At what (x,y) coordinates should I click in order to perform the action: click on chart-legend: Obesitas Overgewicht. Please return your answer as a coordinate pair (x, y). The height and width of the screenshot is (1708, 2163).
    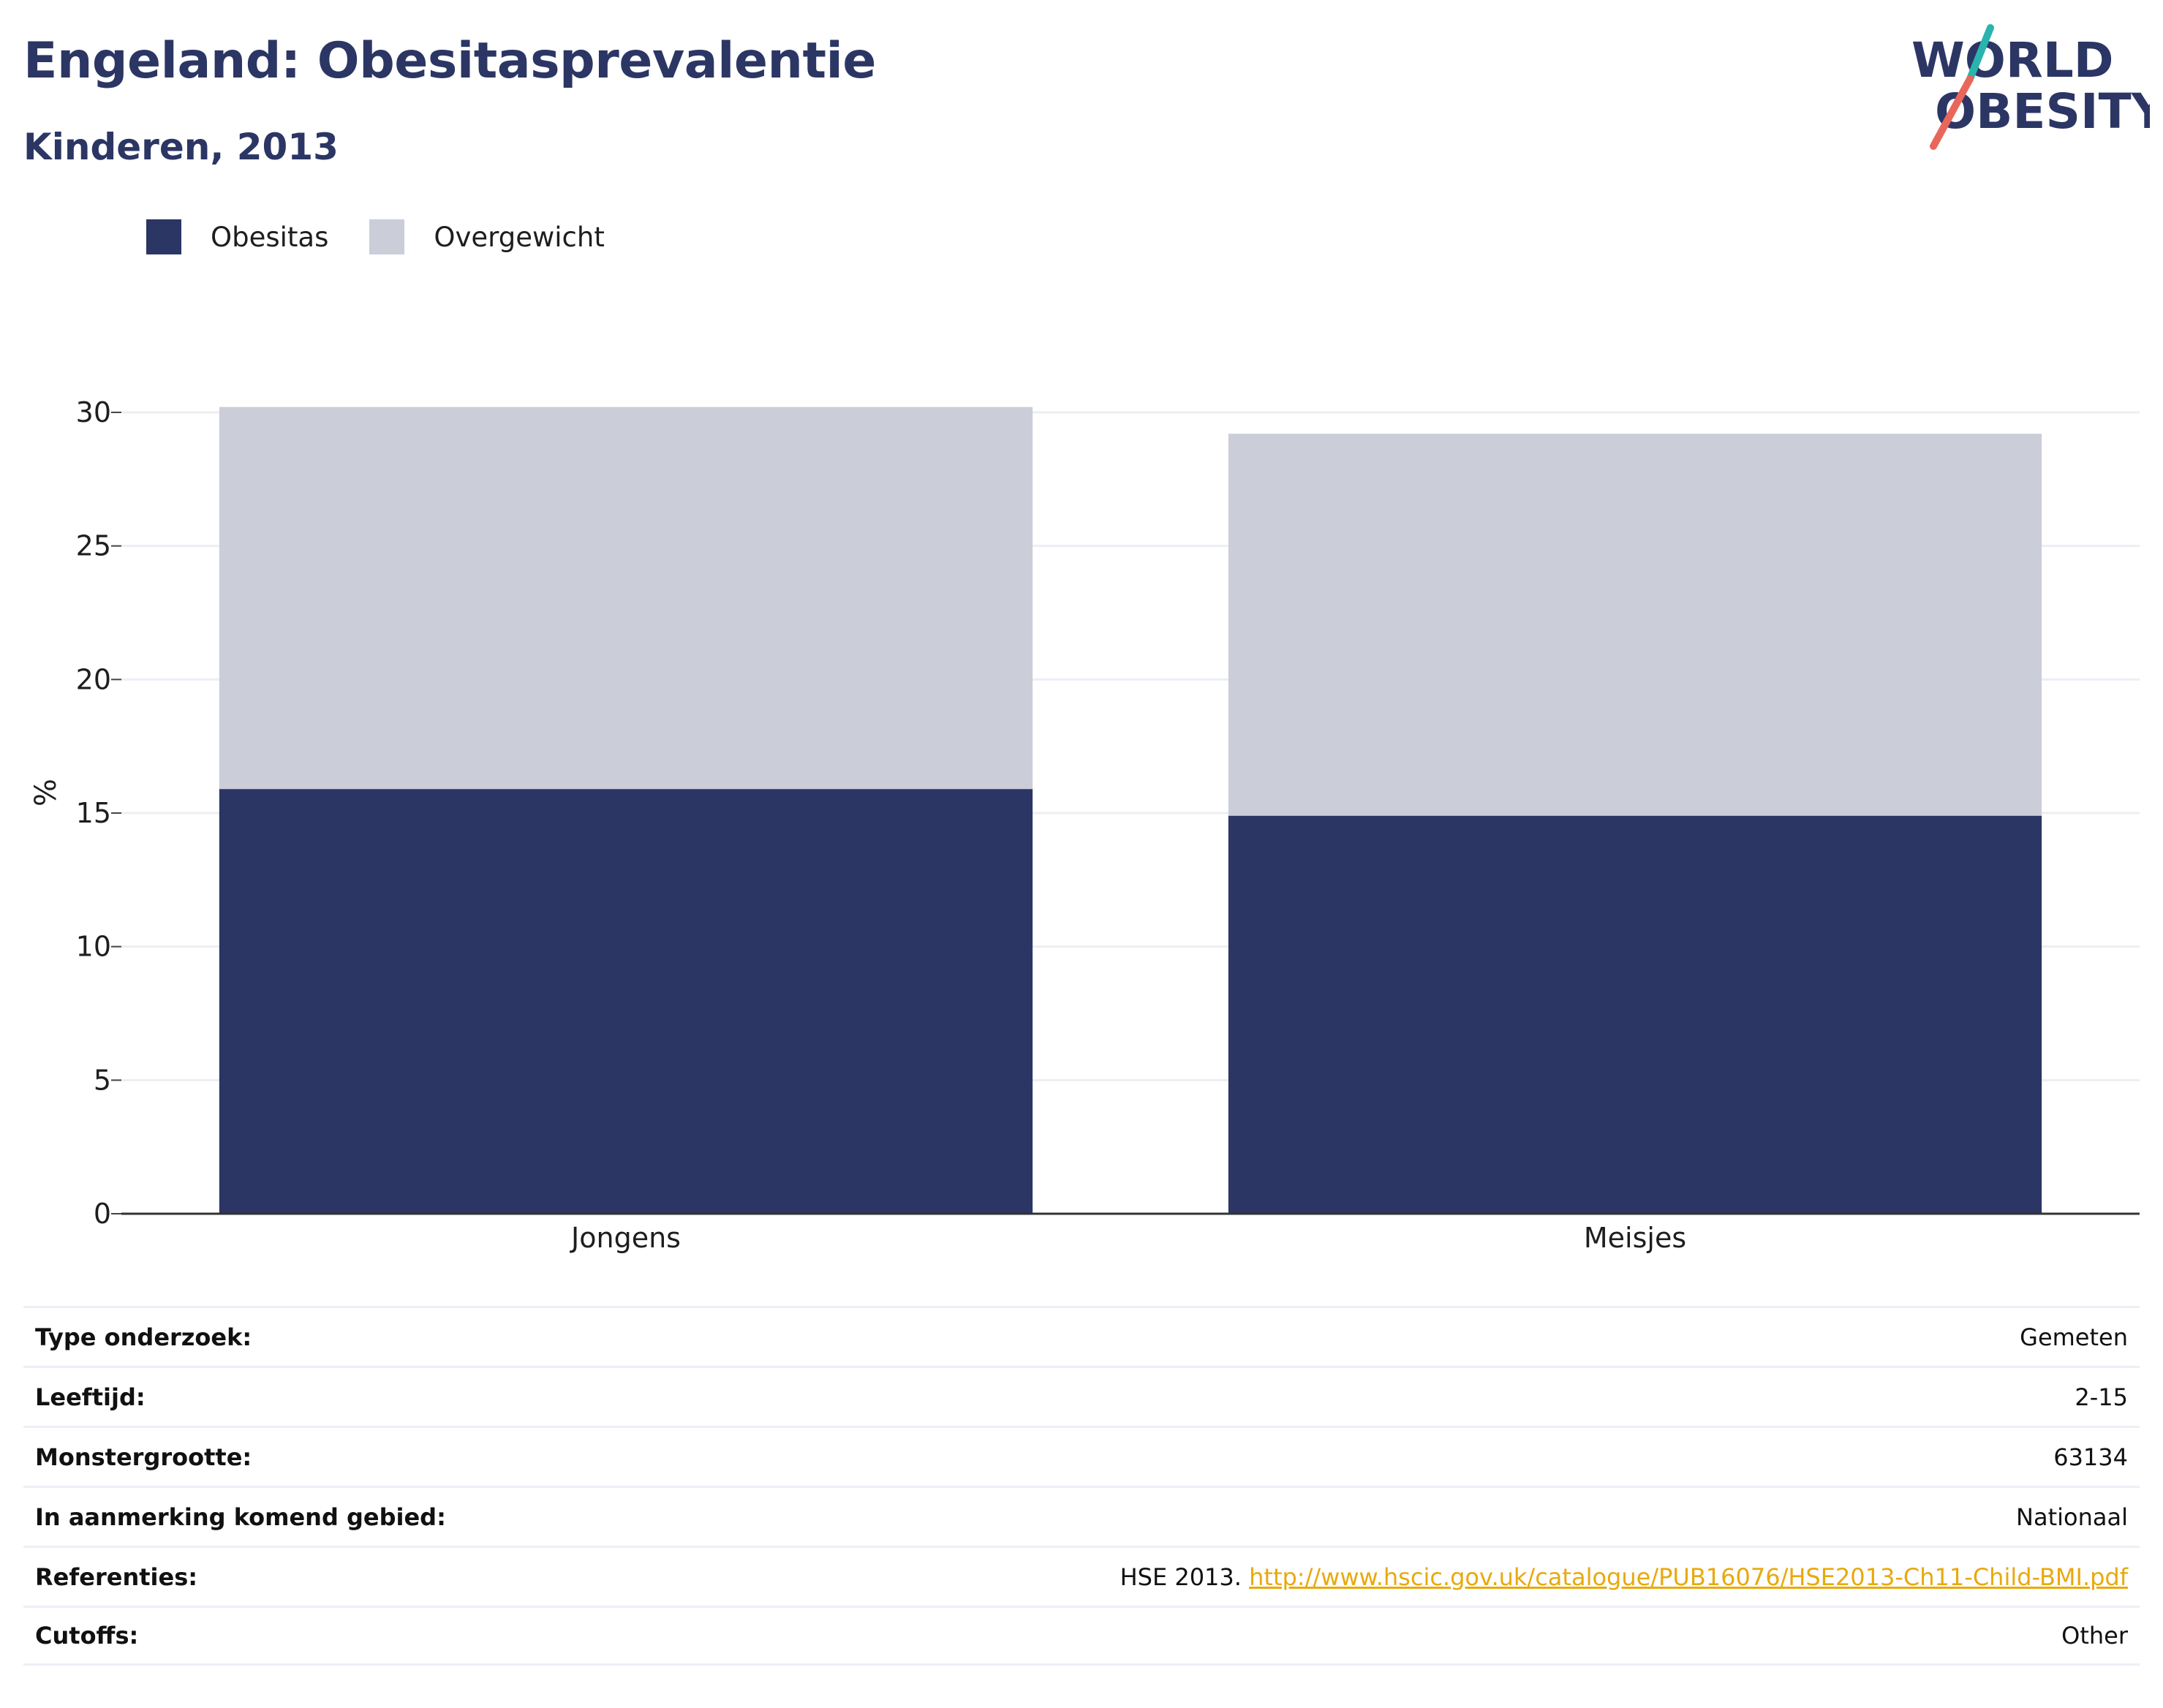
    Looking at the image, I should click on (396, 236).